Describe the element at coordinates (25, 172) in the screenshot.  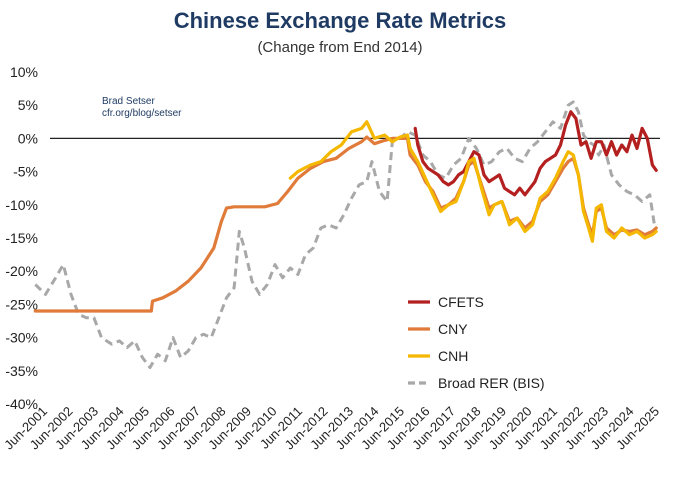
I see `y-tick-label: -5%` at that location.